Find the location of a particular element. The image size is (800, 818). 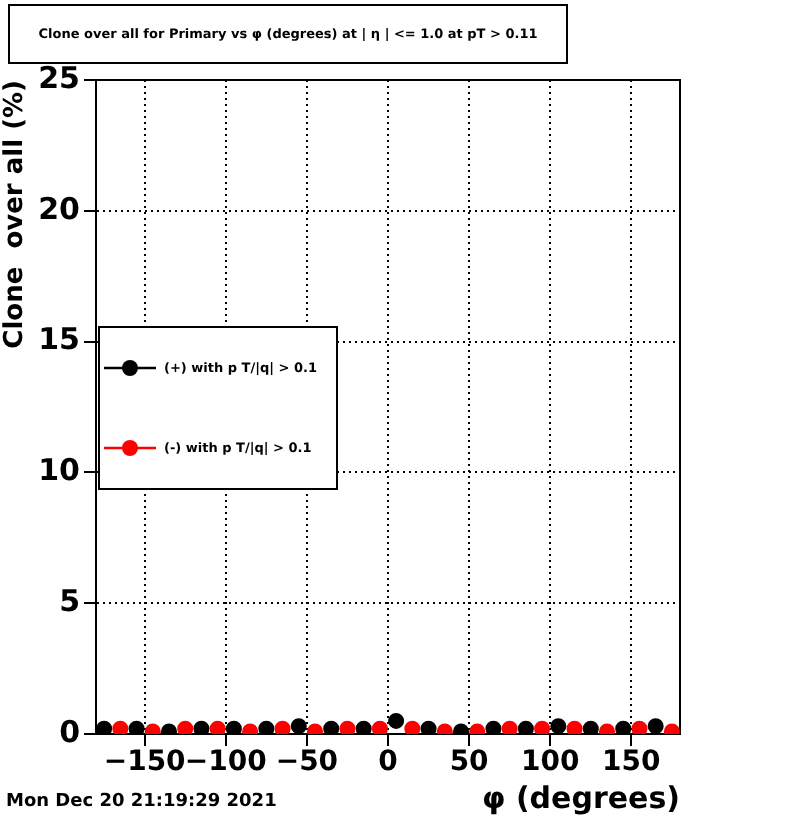

y-tick-label: 10 is located at coordinates (59, 470).